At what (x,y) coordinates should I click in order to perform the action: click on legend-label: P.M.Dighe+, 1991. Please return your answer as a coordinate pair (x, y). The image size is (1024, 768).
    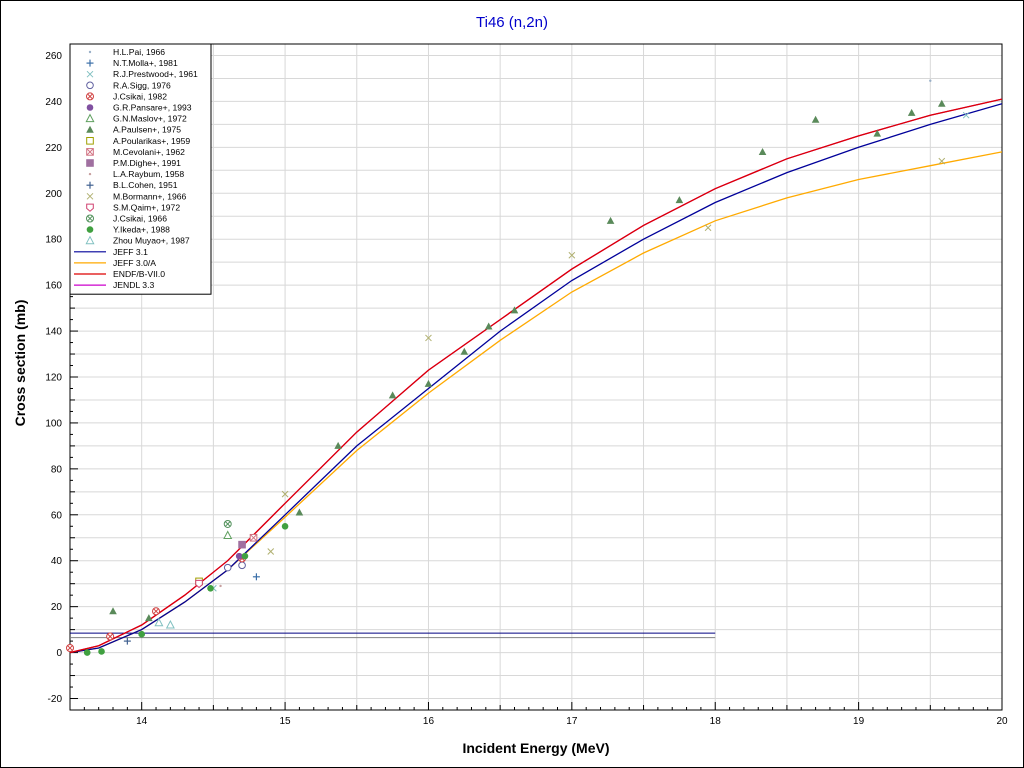
    Looking at the image, I should click on (147, 163).